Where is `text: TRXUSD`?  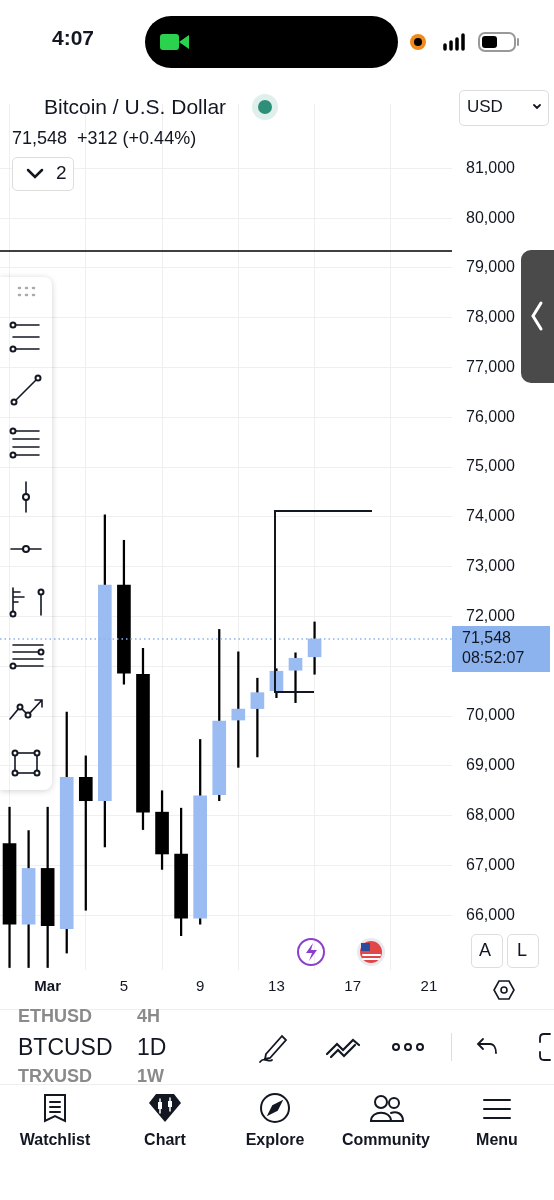 text: TRXUSD is located at coordinates (55, 1076).